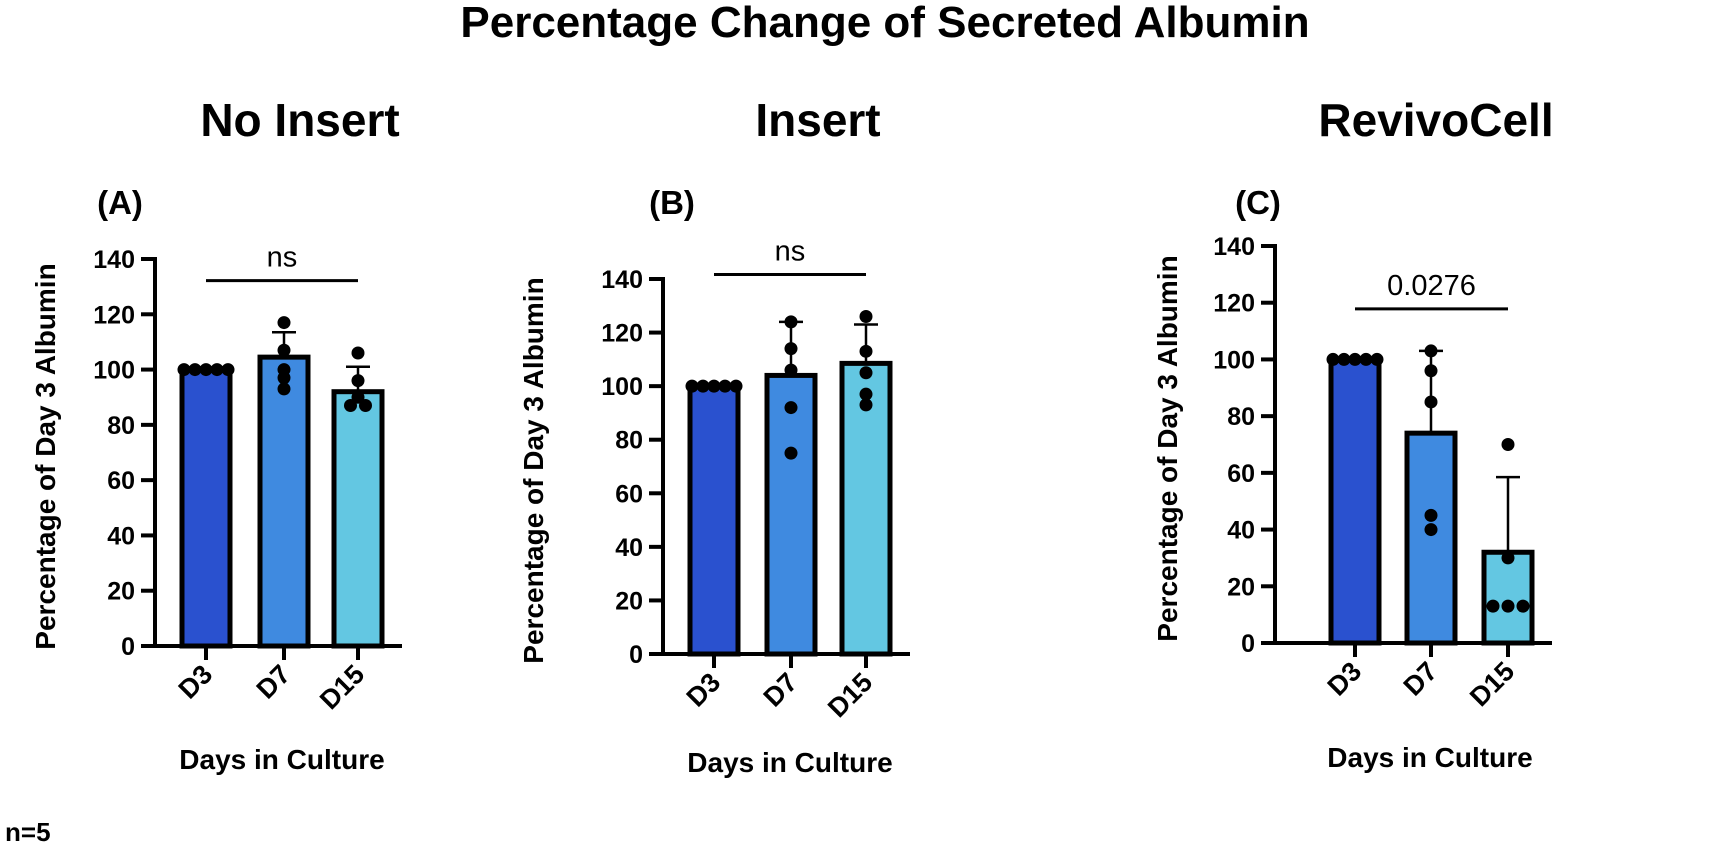  Describe the element at coordinates (884, 23) in the screenshot. I see `figure-title: Percentage Change of Secreted Albumin` at that location.